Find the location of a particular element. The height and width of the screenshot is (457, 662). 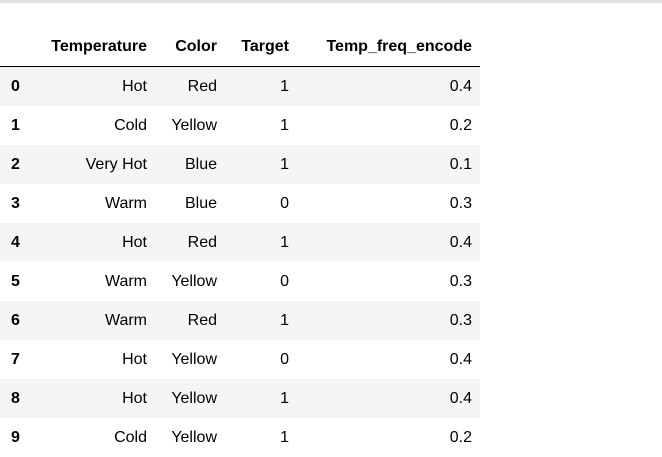

index-header is located at coordinates (20, 47).